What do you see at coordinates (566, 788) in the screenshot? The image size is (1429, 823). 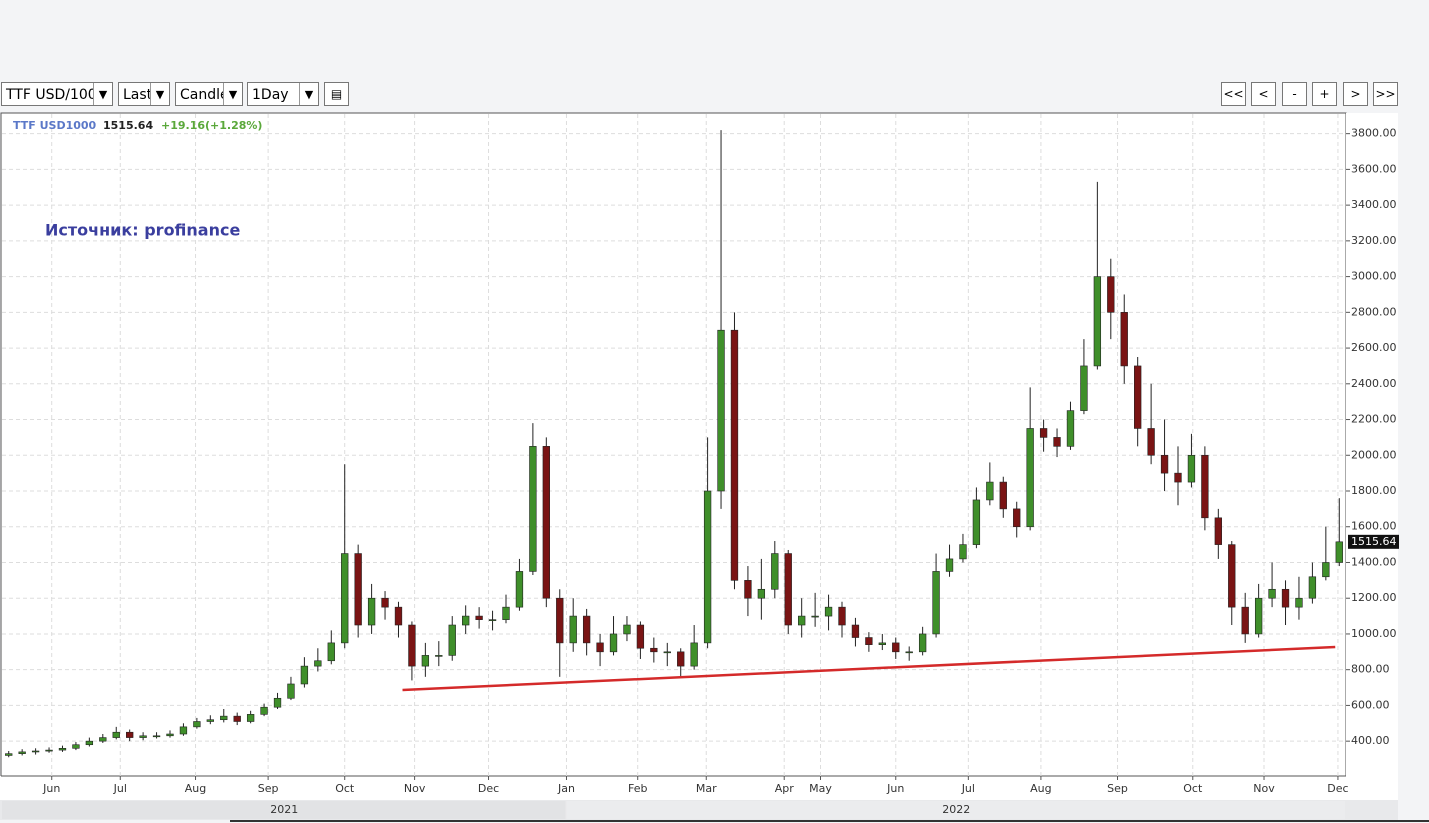 I see `x-tick-label: Jan` at bounding box center [566, 788].